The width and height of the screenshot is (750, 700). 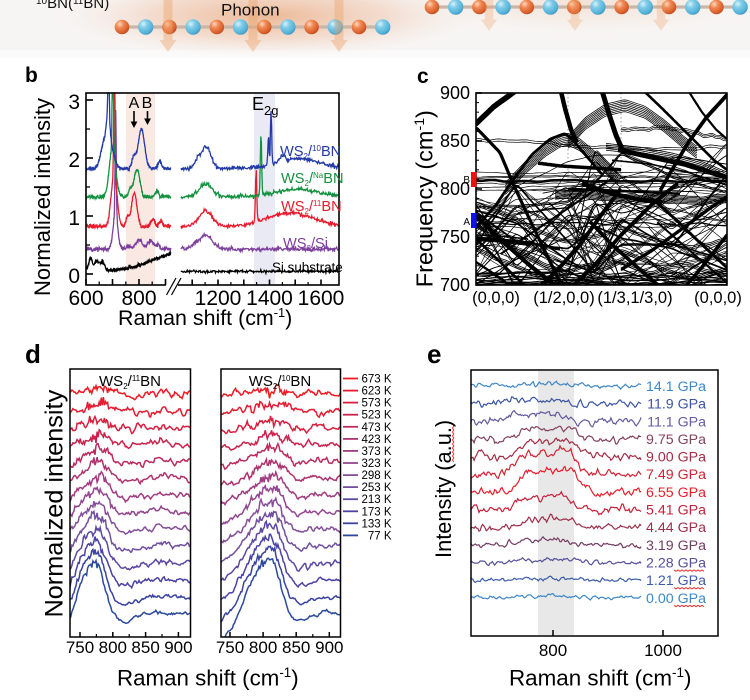 I want to click on svg-text: 133 K, so click(x=376, y=524).